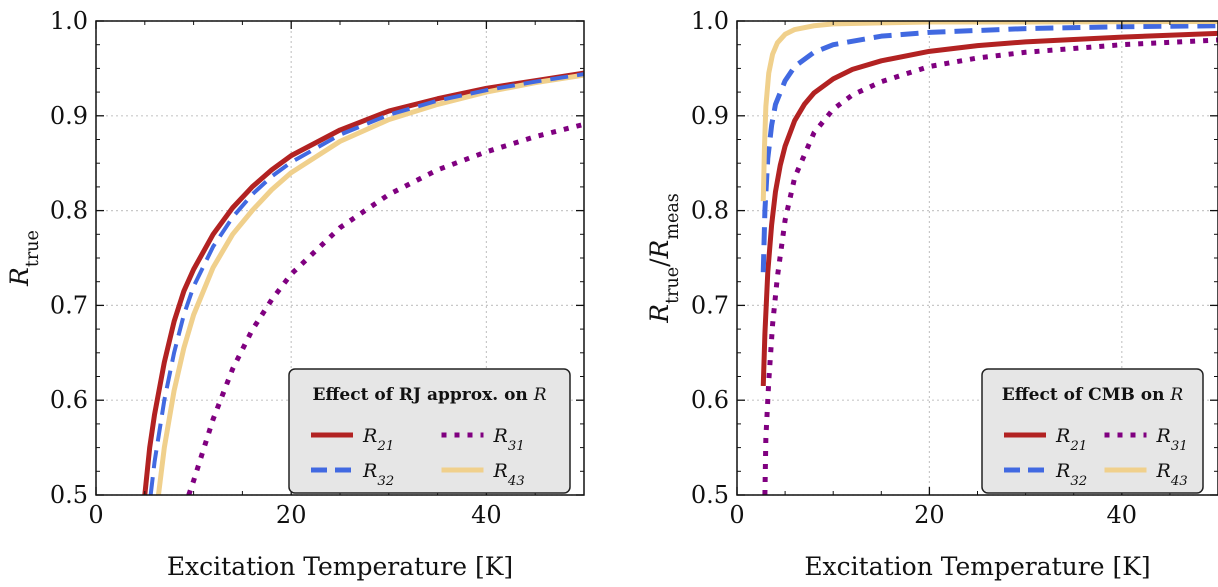  Describe the element at coordinates (24, 258) in the screenshot. I see `y-axis-label: Rtrue` at that location.